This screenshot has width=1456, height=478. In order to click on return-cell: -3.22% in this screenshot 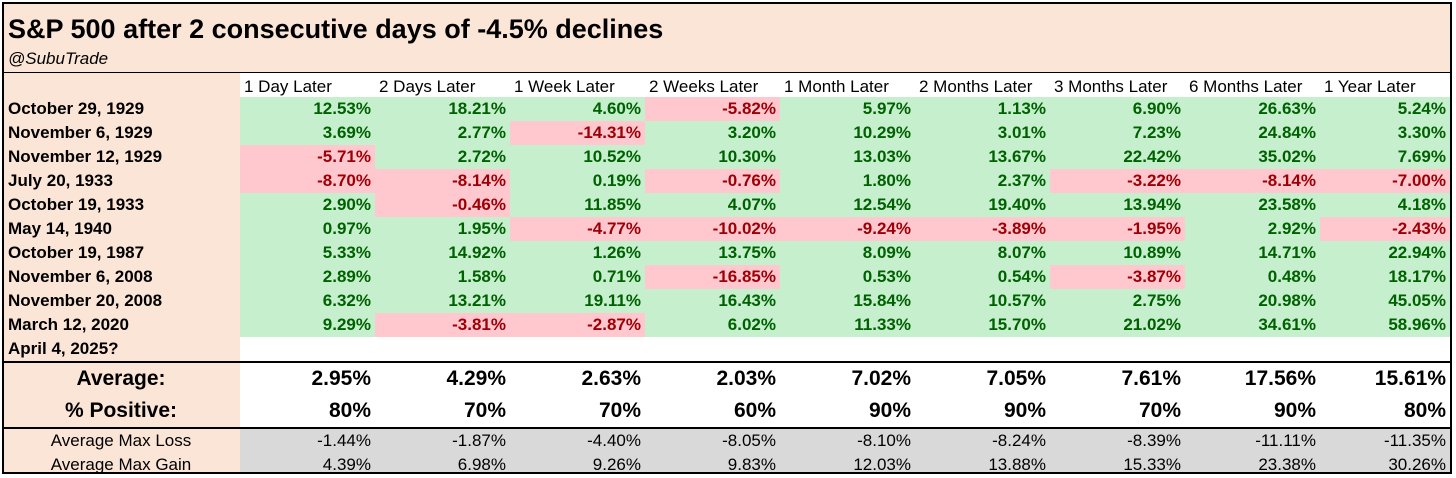, I will do `click(1117, 181)`.